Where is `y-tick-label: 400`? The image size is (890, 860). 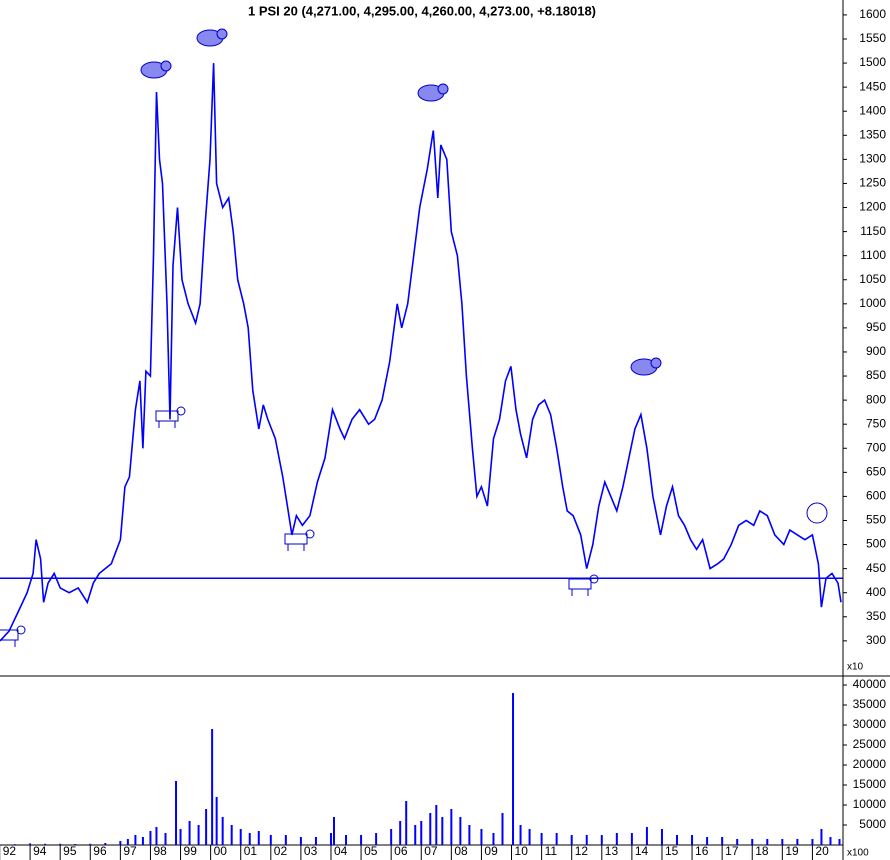
y-tick-label: 400 is located at coordinates (876, 592).